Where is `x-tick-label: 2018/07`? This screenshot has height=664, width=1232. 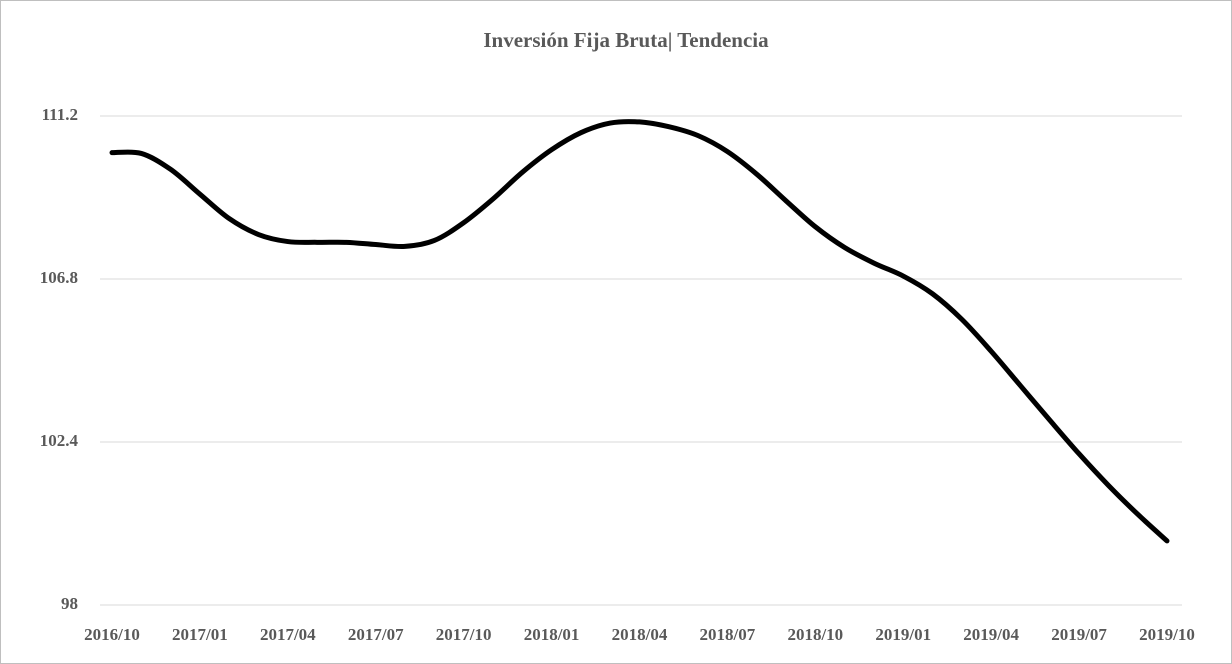 x-tick-label: 2018/07 is located at coordinates (728, 634).